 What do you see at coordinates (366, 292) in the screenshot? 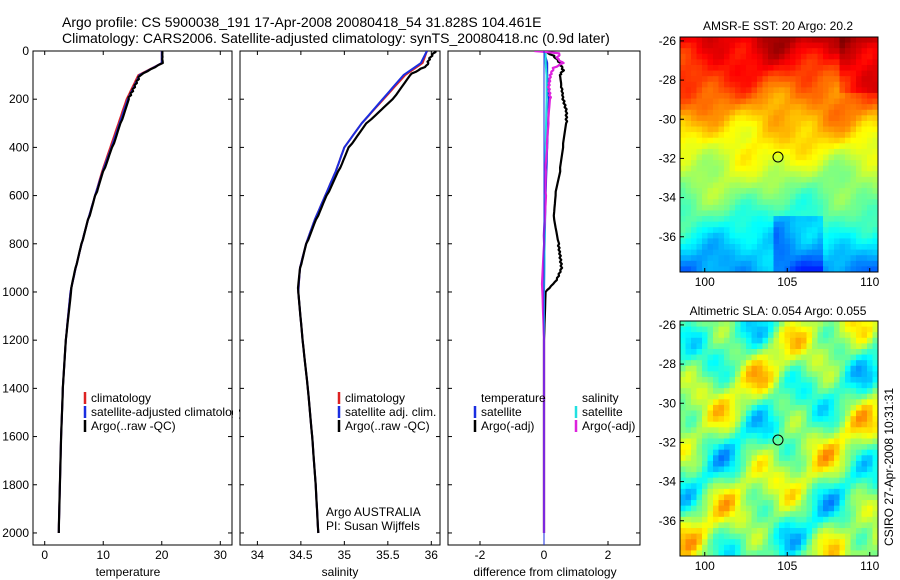
I see `salinity-lines` at bounding box center [366, 292].